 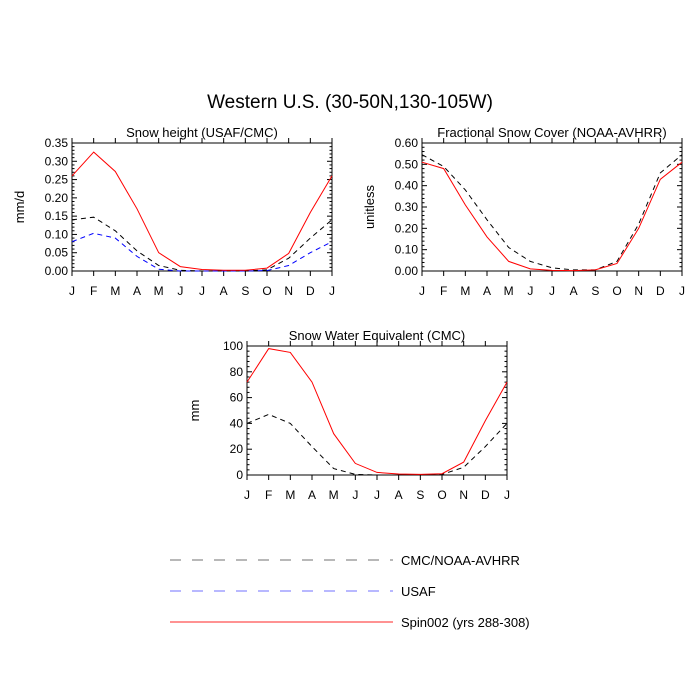 I want to click on y-tick-label: 80, so click(x=237, y=372).